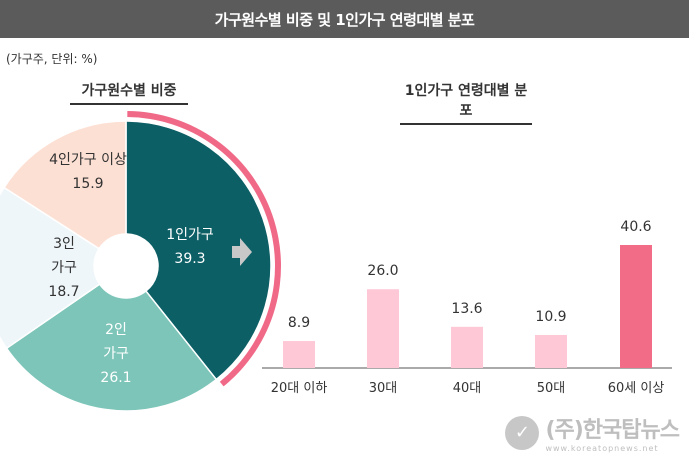 Image resolution: width=689 pixels, height=474 pixels. I want to click on bar-3-category-label: 40대, so click(467, 388).